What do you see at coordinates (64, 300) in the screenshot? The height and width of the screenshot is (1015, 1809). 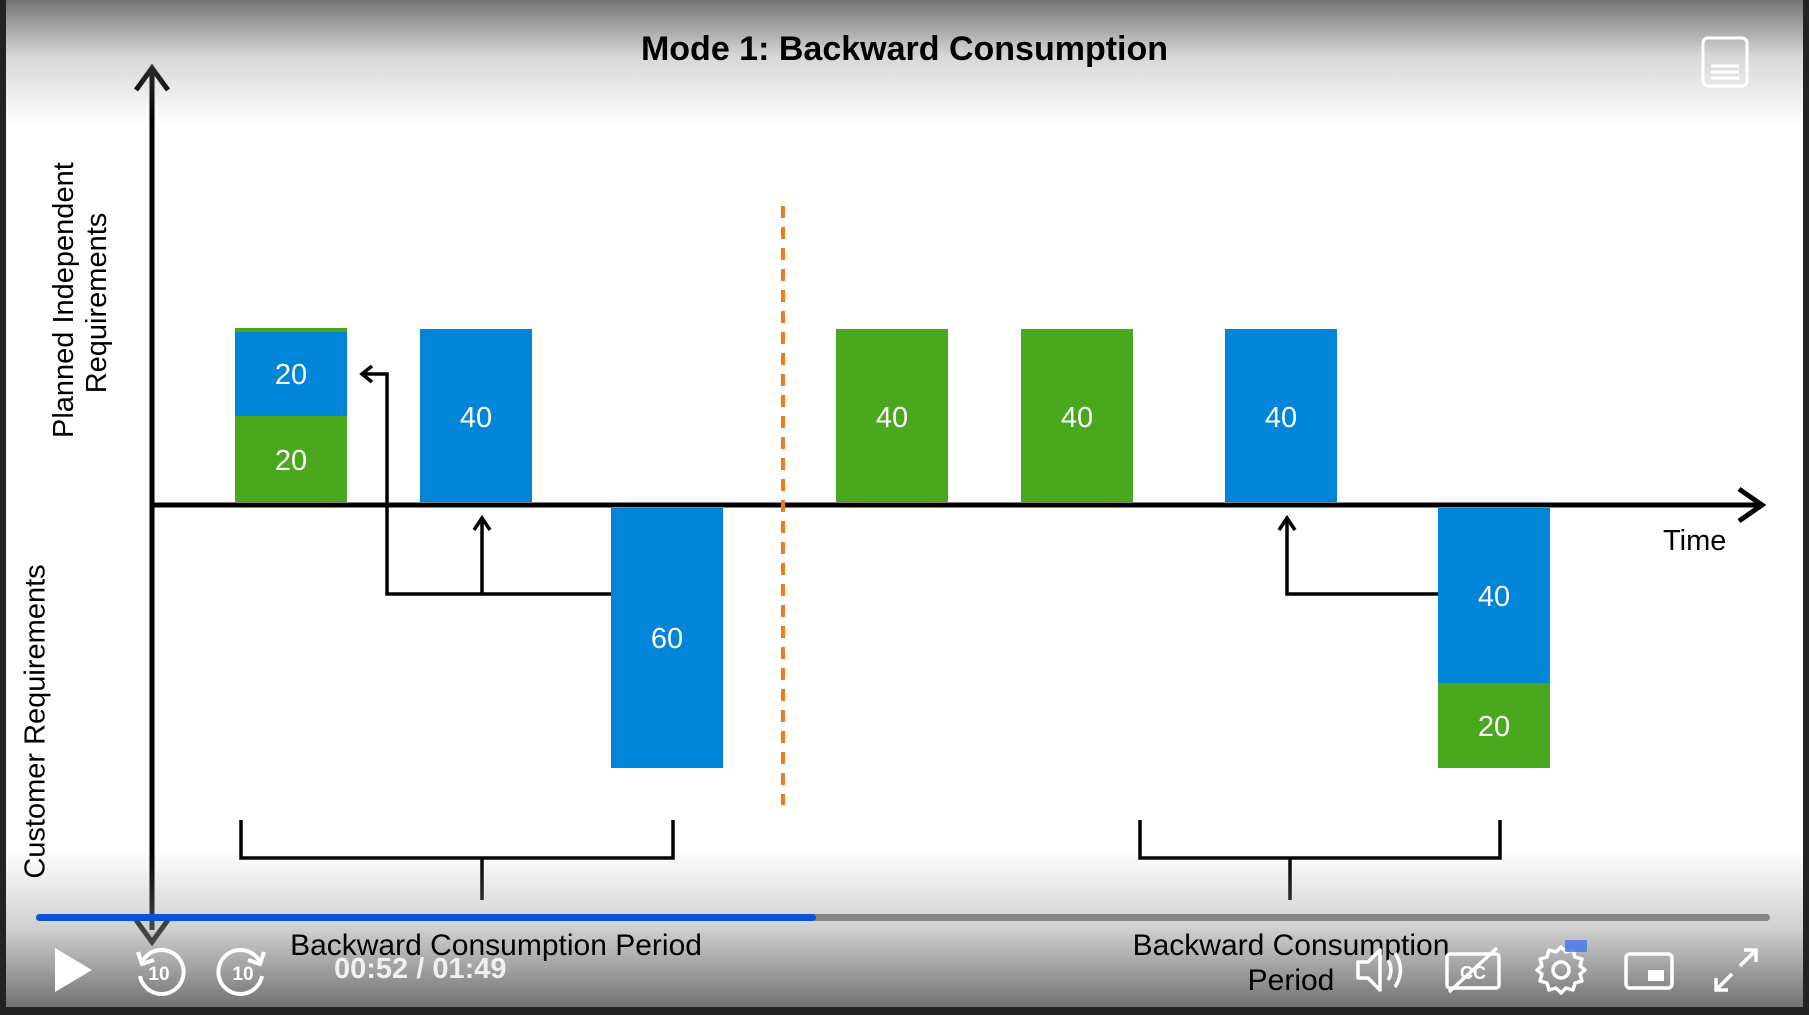 I see `y-axis-top-label-line1: Planned Independent` at bounding box center [64, 300].